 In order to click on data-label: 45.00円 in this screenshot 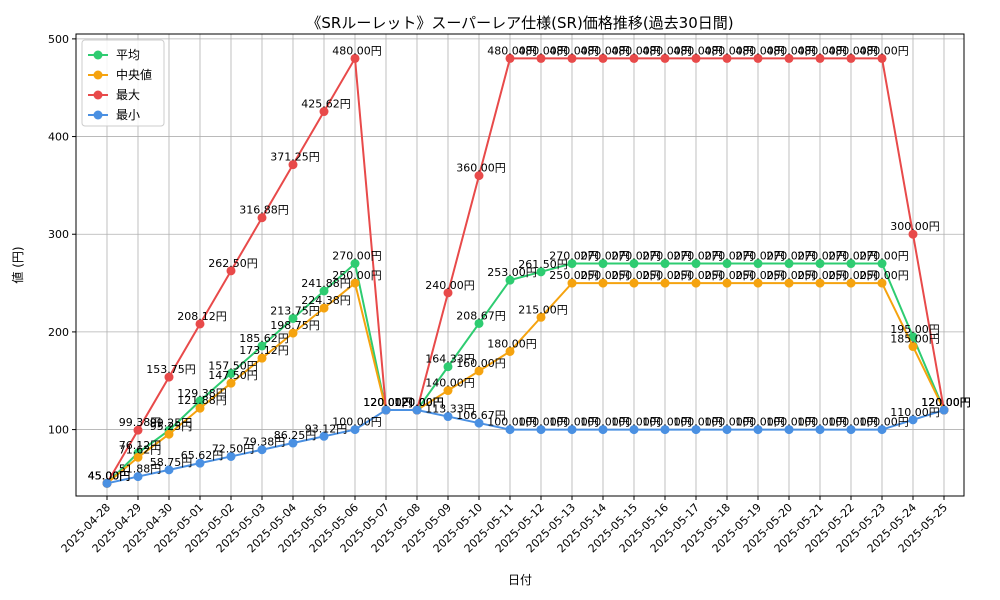, I will do `click(109, 475)`.